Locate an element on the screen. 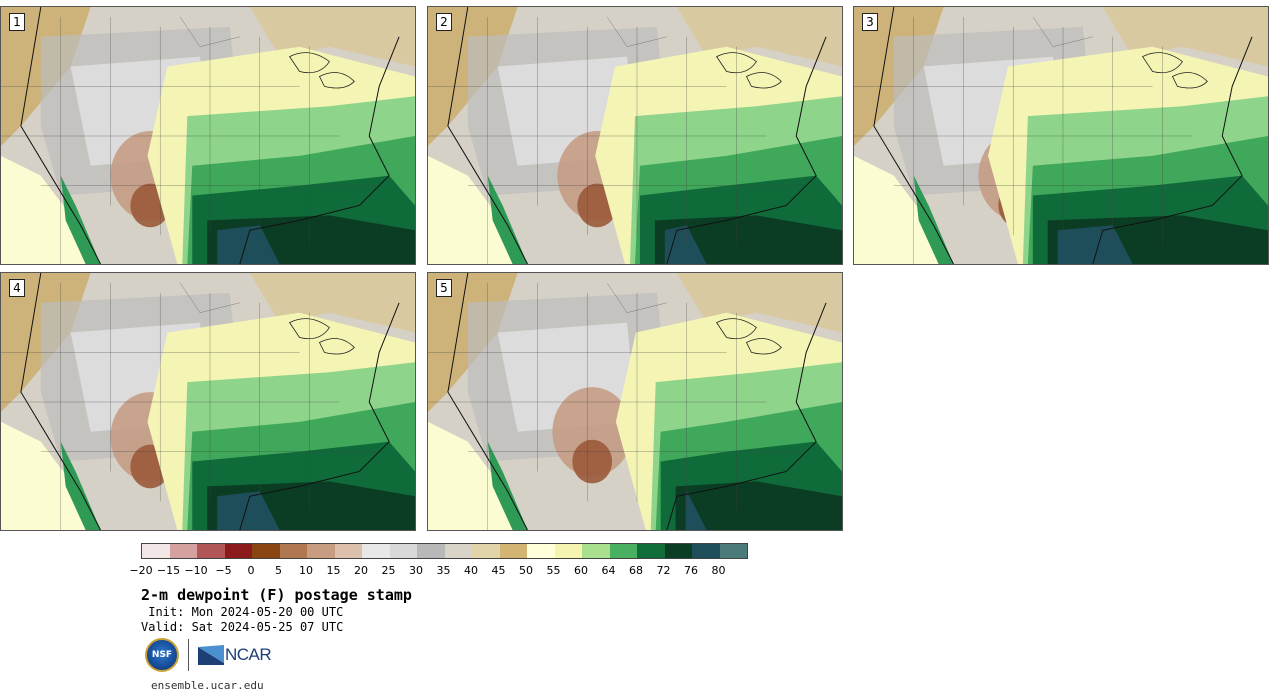  colorbar-tick-label: 80 is located at coordinates (718, 570).